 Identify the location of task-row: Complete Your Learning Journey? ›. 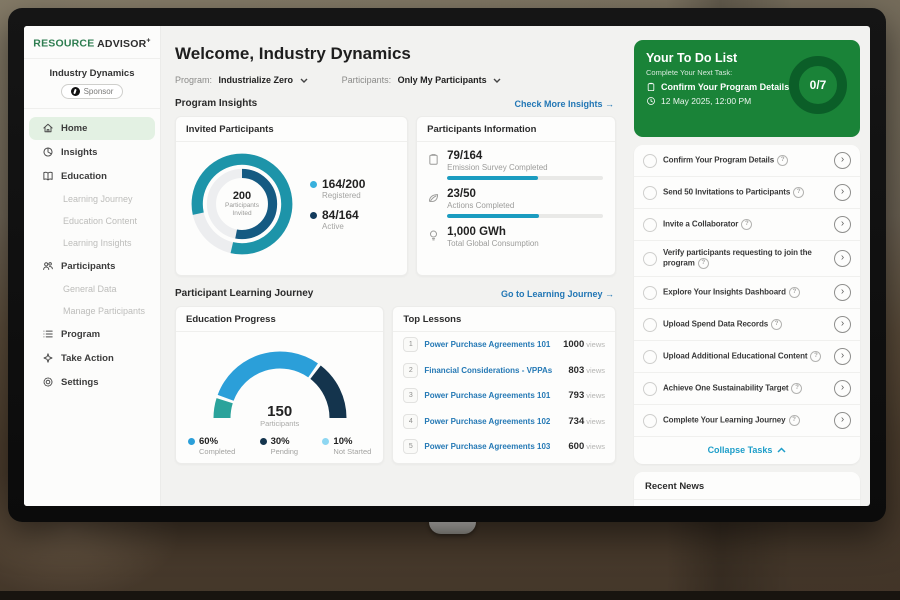
(747, 421).